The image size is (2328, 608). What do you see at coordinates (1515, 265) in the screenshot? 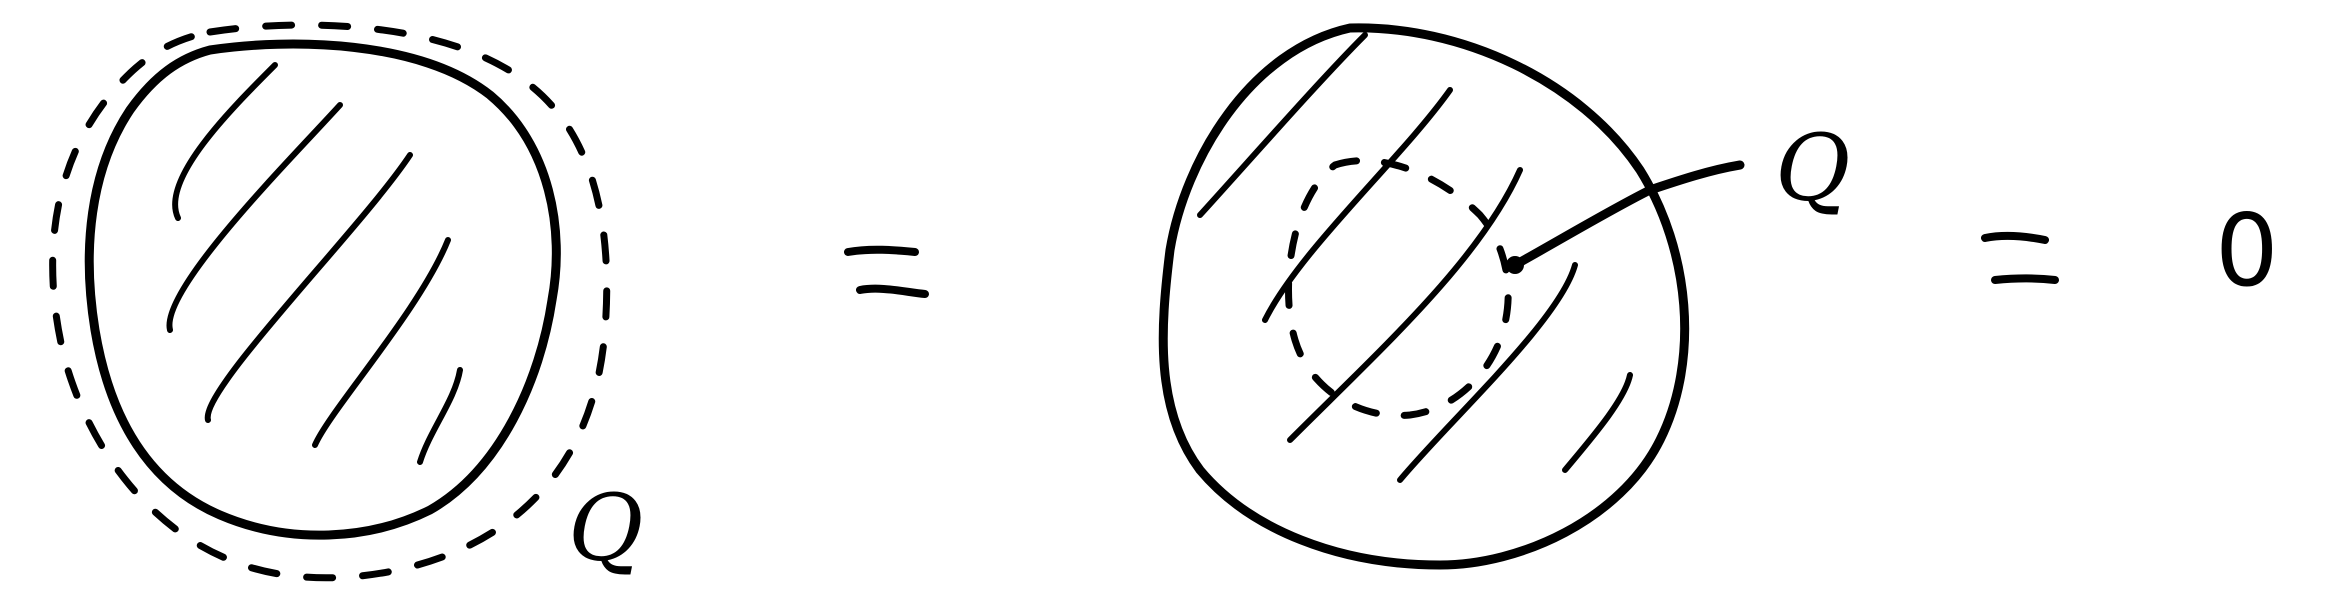
I see `charge-point` at bounding box center [1515, 265].